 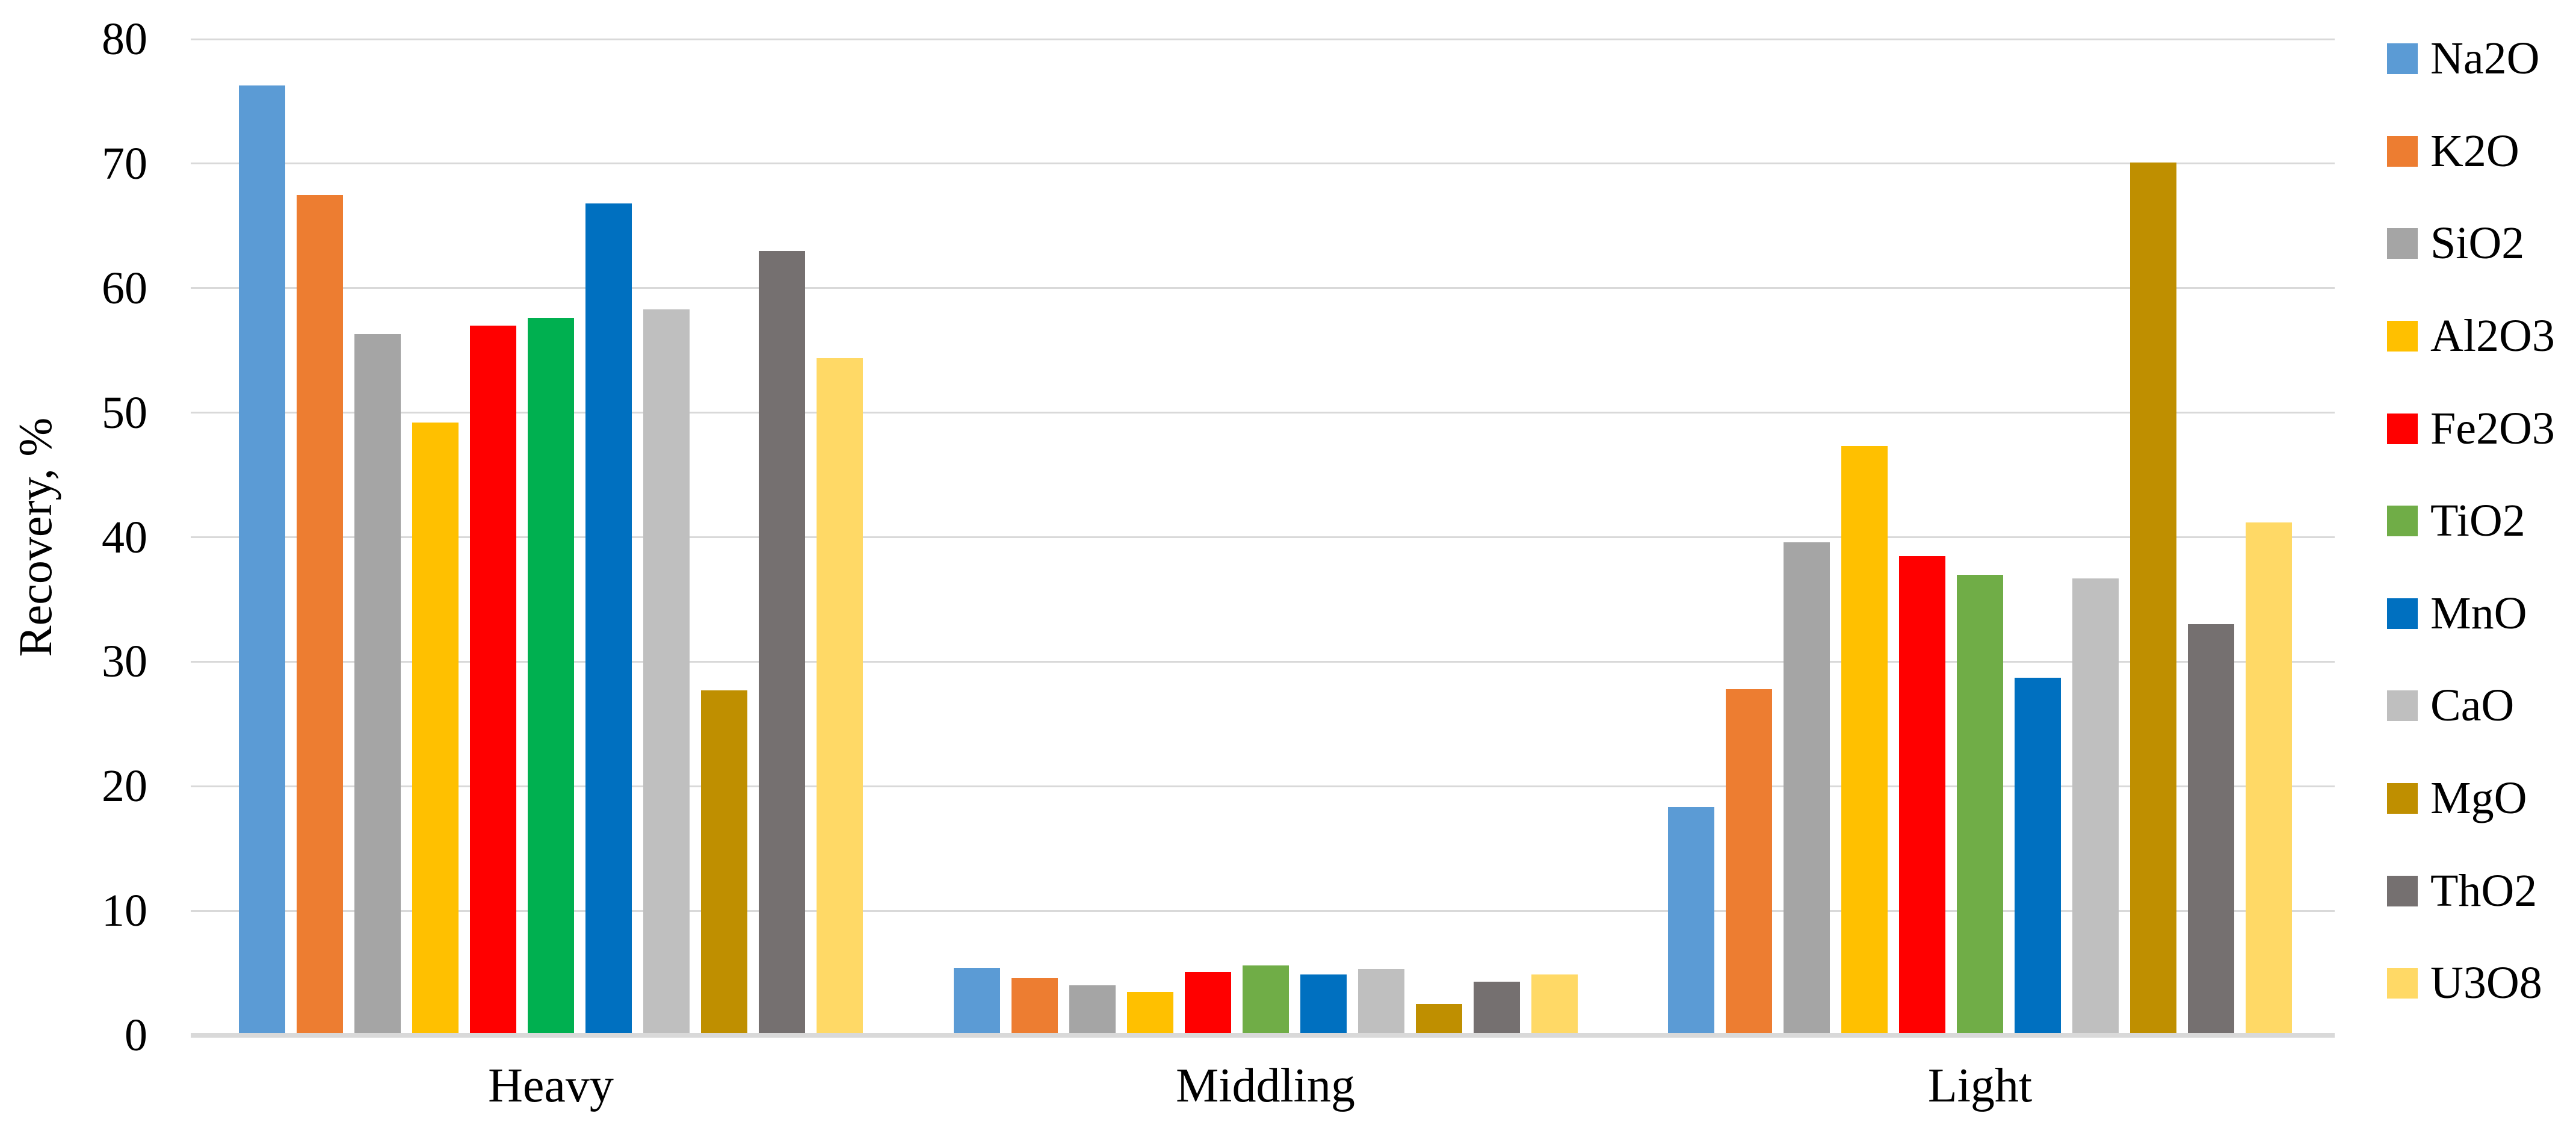 I want to click on legend-swatch-na2o, so click(x=2402, y=59).